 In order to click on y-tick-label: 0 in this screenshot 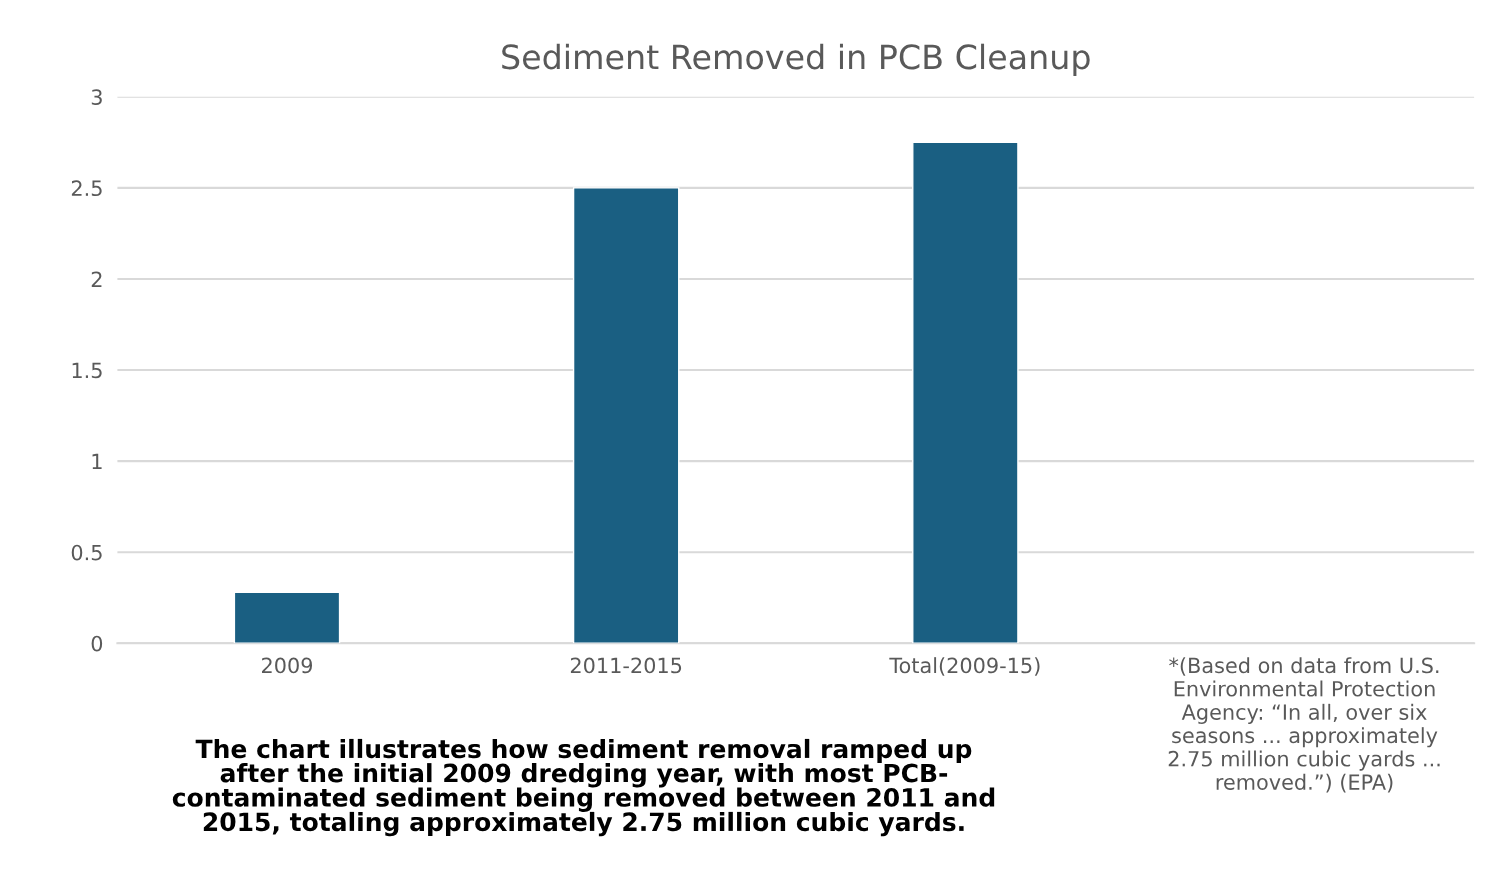, I will do `click(97, 643)`.